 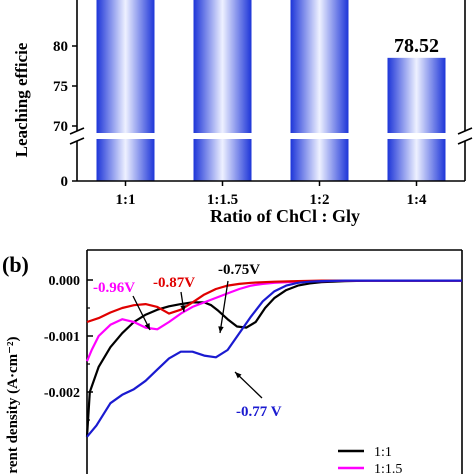 I want to click on line-ytick-label: -0.002, so click(x=62, y=393).